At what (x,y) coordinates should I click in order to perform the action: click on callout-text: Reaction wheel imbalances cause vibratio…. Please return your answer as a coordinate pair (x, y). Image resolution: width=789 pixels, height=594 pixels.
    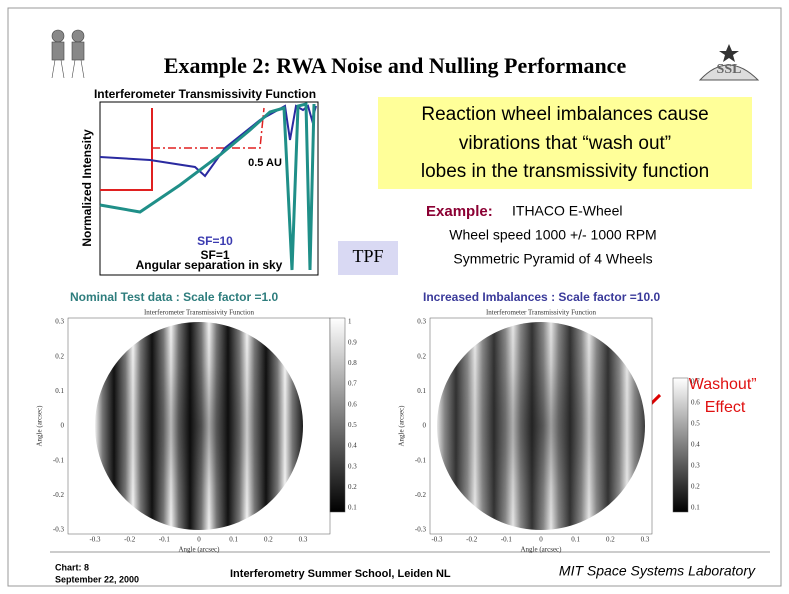
    Looking at the image, I should click on (565, 143).